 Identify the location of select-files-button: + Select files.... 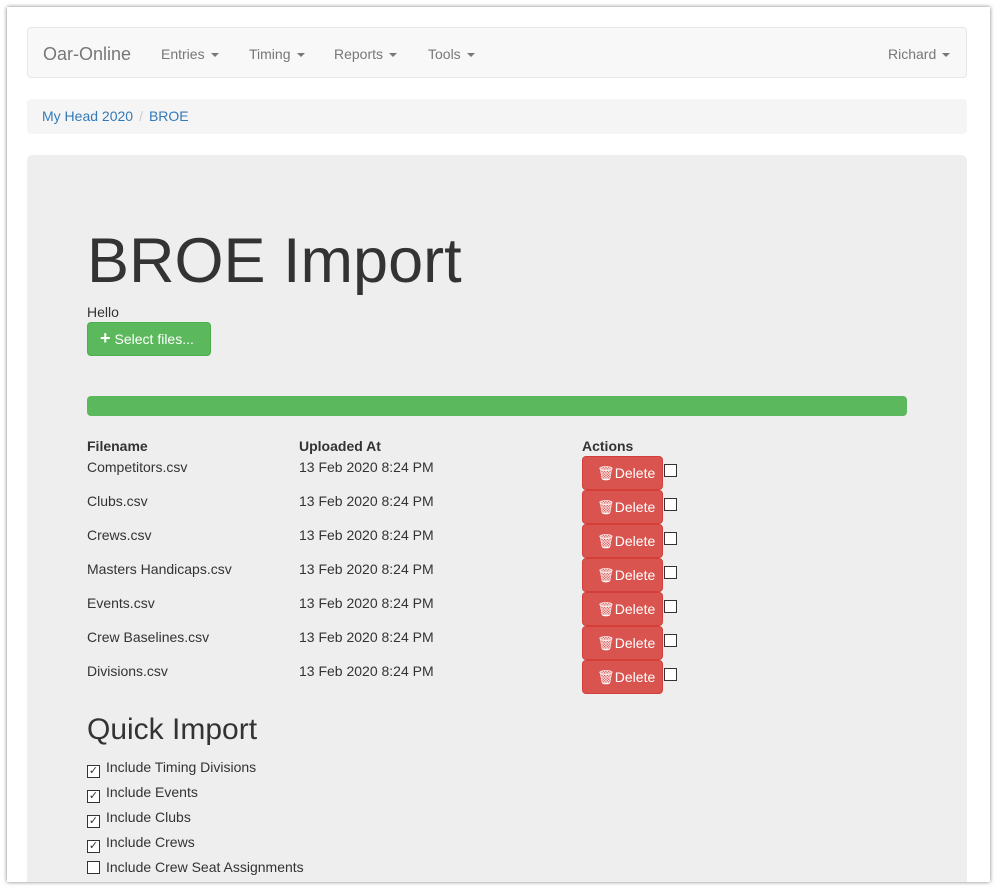
(149, 339).